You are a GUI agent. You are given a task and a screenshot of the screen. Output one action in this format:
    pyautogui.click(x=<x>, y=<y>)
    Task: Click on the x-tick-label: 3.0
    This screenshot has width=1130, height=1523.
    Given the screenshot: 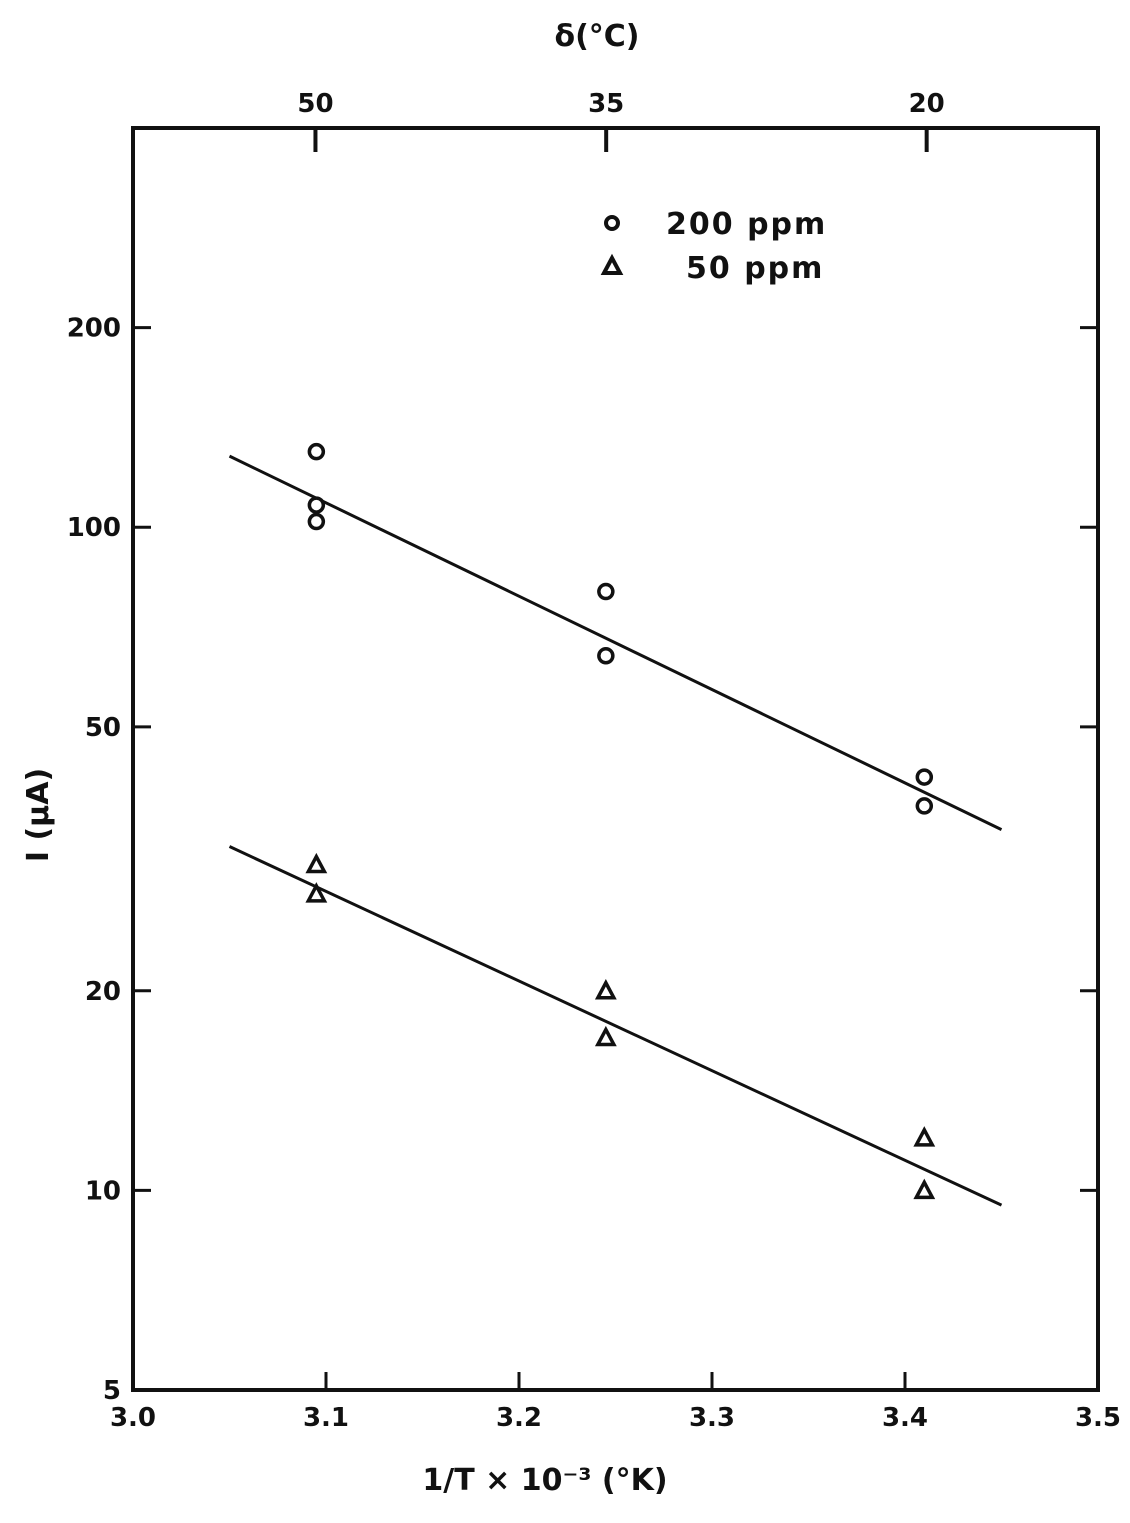 What is the action you would take?
    pyautogui.click(x=133, y=1418)
    